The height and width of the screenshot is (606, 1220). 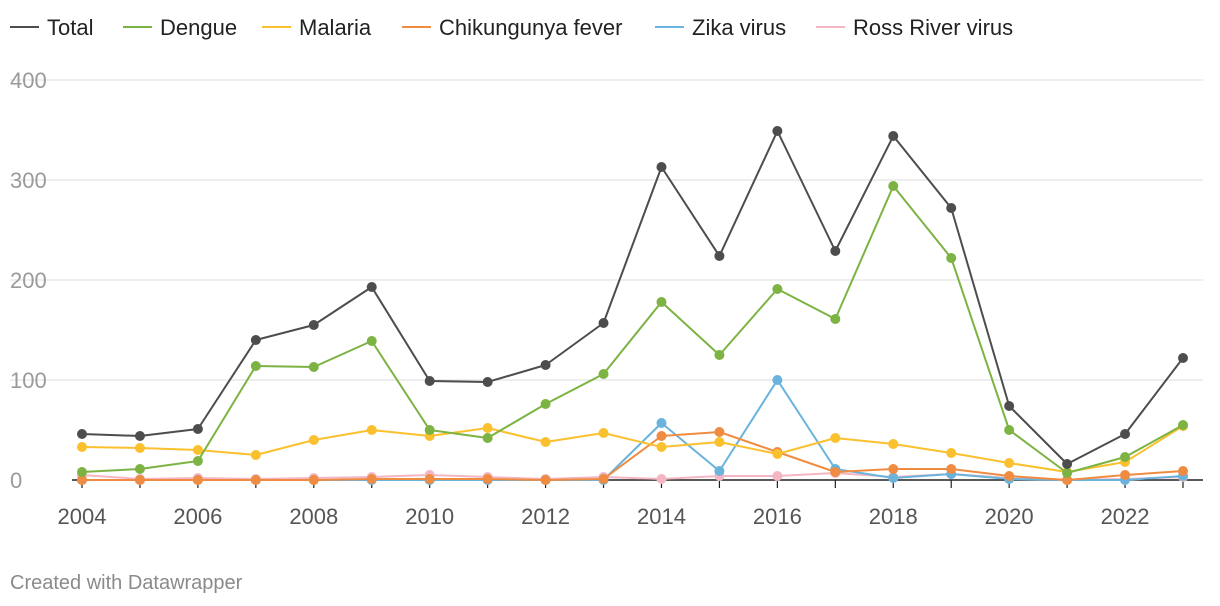 What do you see at coordinates (630, 504) in the screenshot?
I see `x-axis: 2004 2006 2008 2010 2012 2014 2016 2018 2020 2022` at bounding box center [630, 504].